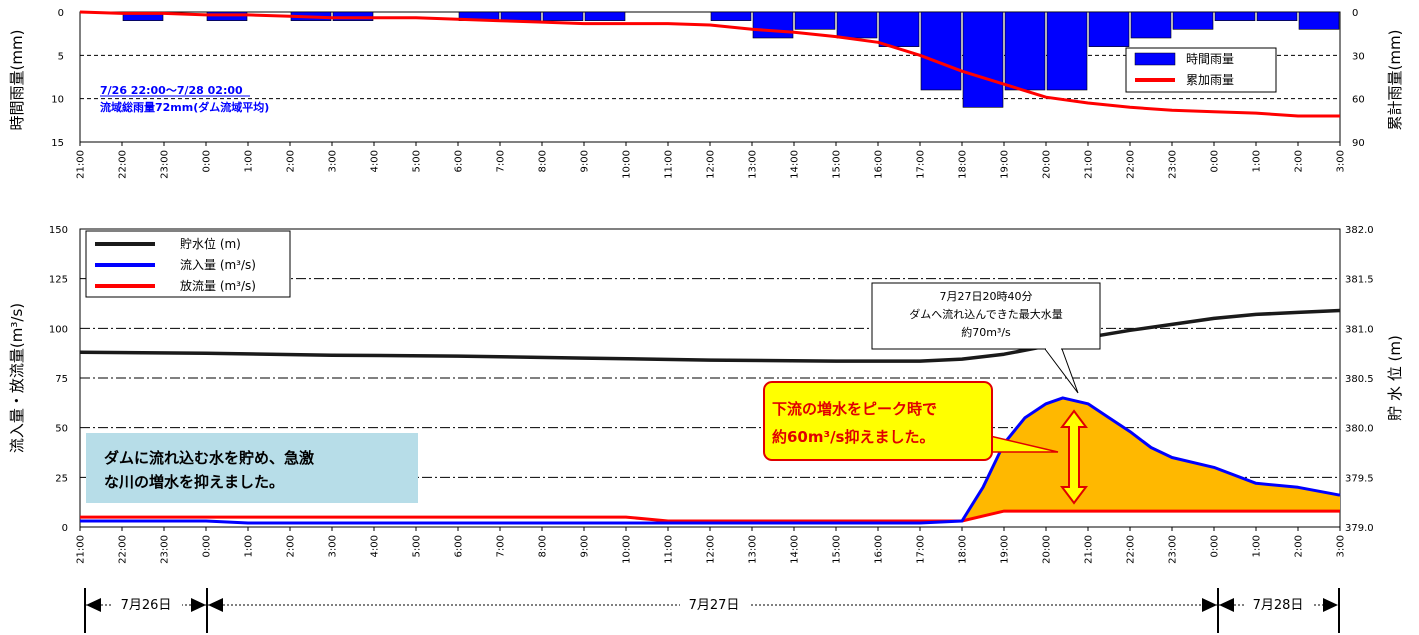 Image resolution: width=1419 pixels, height=635 pixels. Describe the element at coordinates (1047, 549) in the screenshot. I see `flow-x-tick-label: 20:00` at that location.